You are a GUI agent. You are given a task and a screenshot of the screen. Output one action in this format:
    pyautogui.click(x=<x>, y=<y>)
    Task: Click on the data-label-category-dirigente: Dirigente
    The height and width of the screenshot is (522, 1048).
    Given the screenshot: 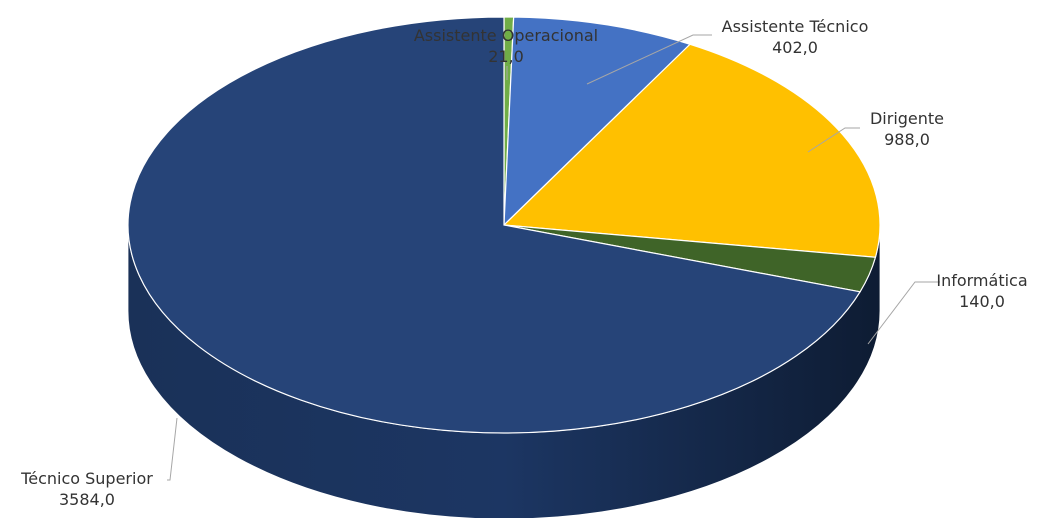 What is the action you would take?
    pyautogui.click(x=907, y=118)
    